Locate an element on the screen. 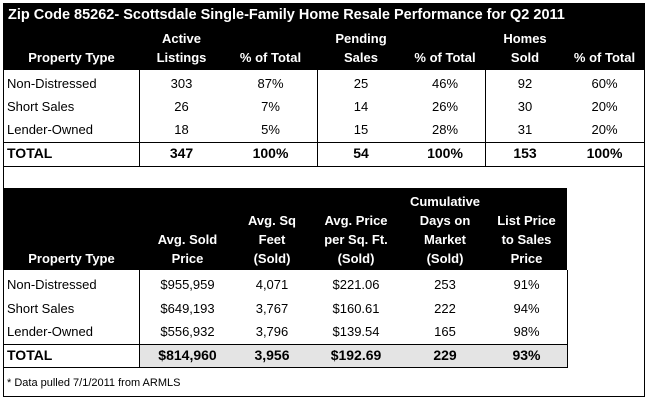 This screenshot has width=648, height=400. t2-total-shading is located at coordinates (353, 355).